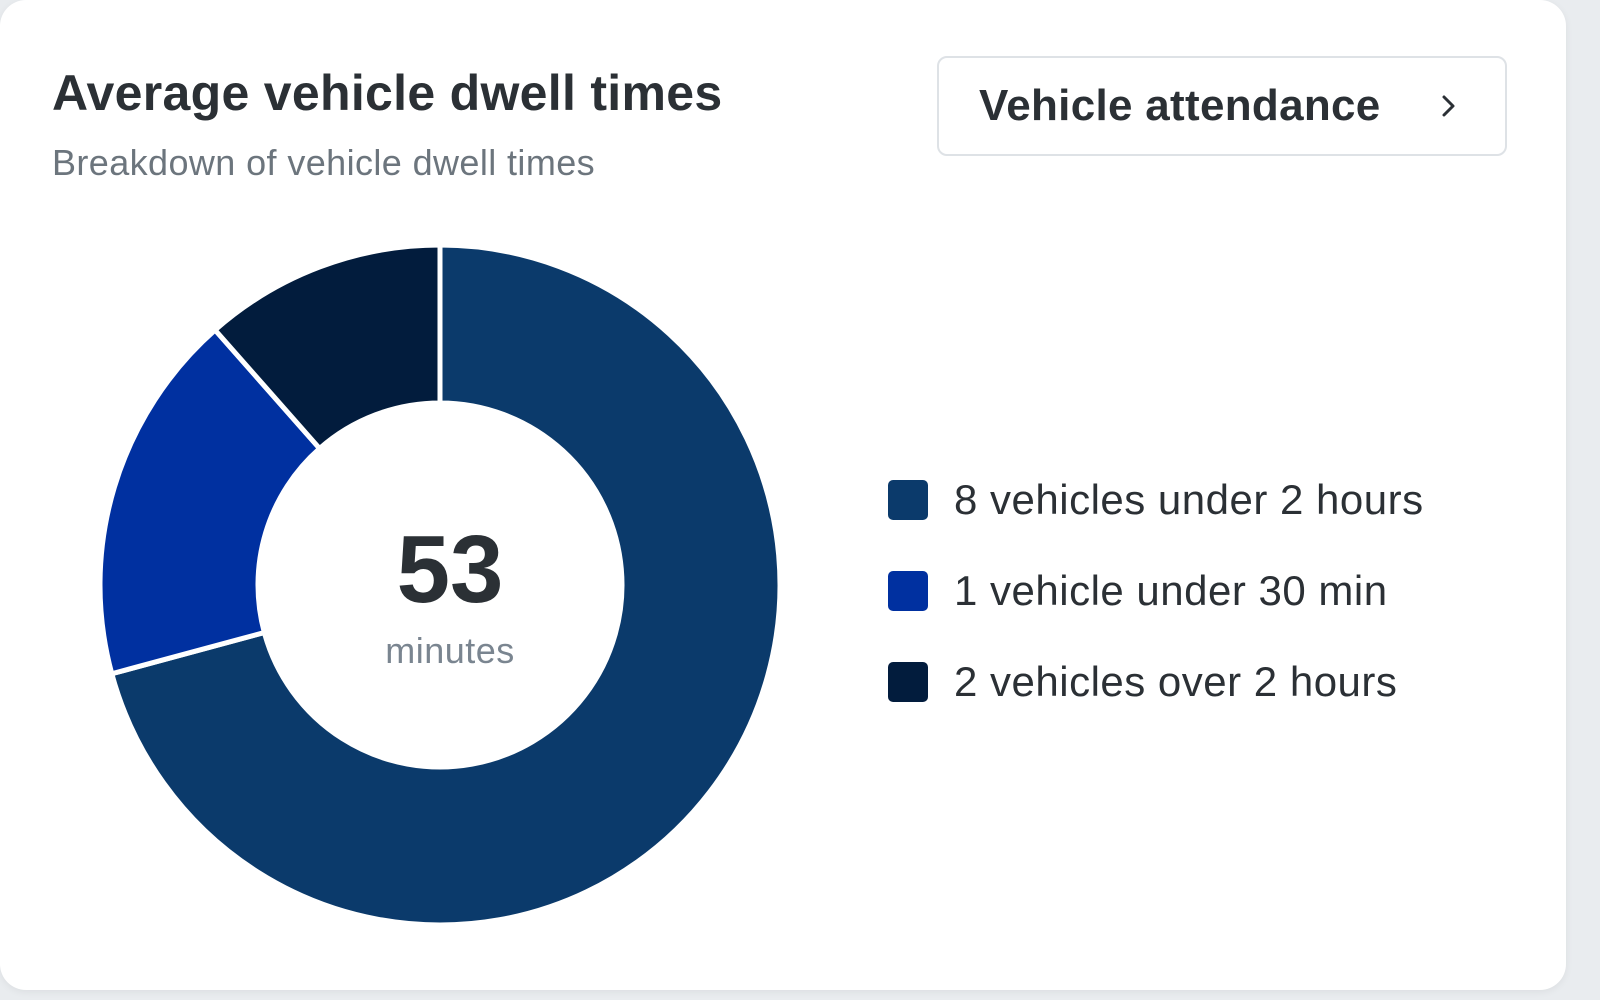 This screenshot has width=1600, height=1000. I want to click on vehicle-attendance-button: Vehicle attendance, so click(1222, 106).